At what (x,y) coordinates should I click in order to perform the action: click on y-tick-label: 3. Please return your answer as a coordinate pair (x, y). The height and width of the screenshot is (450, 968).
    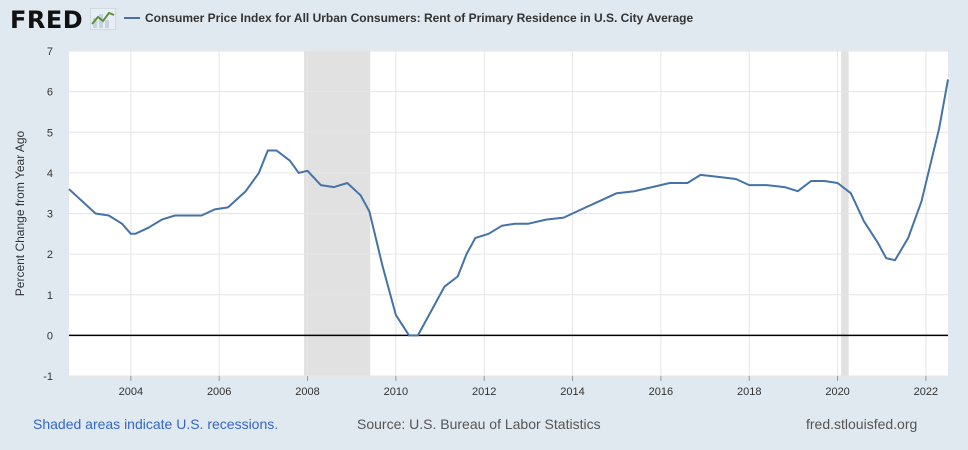
    Looking at the image, I should click on (50, 215).